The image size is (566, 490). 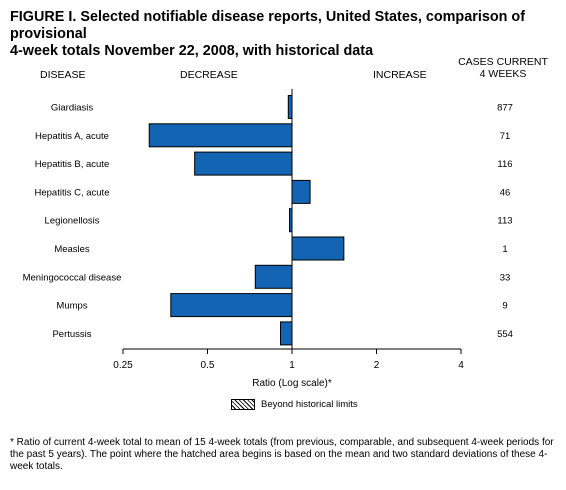 What do you see at coordinates (72, 192) in the screenshot?
I see `category-label-3: Hepatitis C, acute` at bounding box center [72, 192].